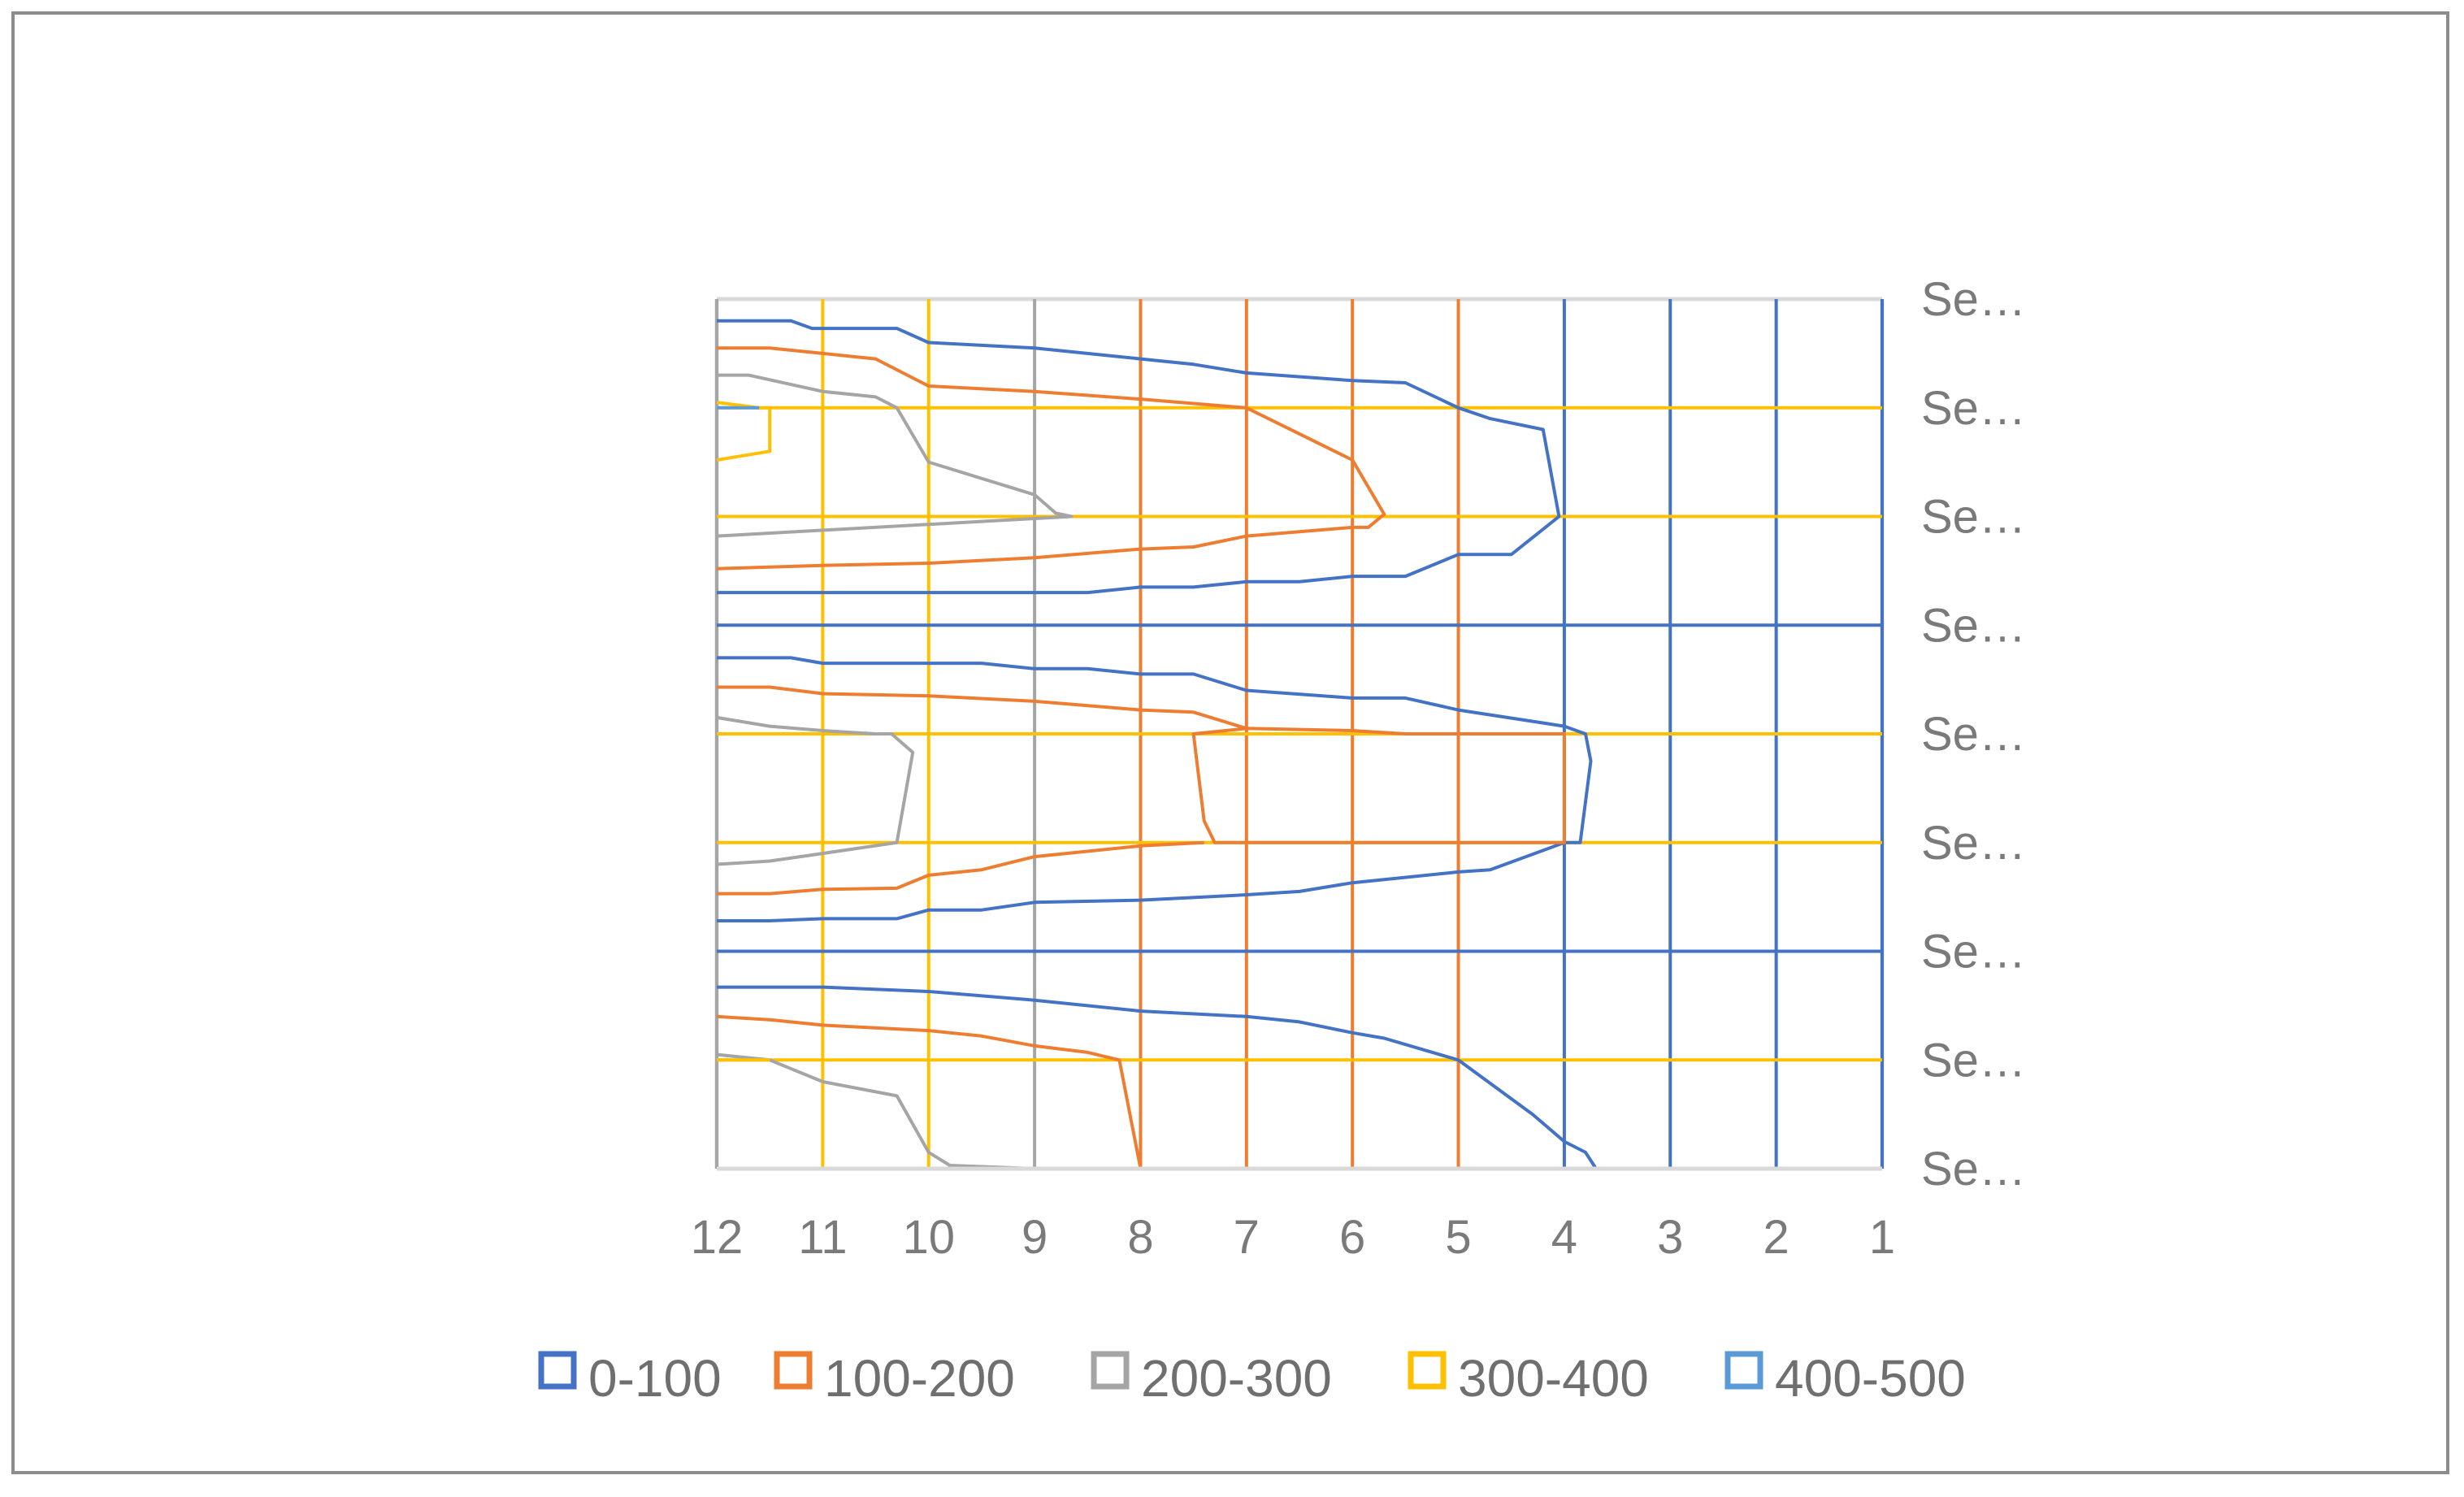 This screenshot has height=1497, width=2464. What do you see at coordinates (928, 1237) in the screenshot?
I see `x-tick-label: 10` at bounding box center [928, 1237].